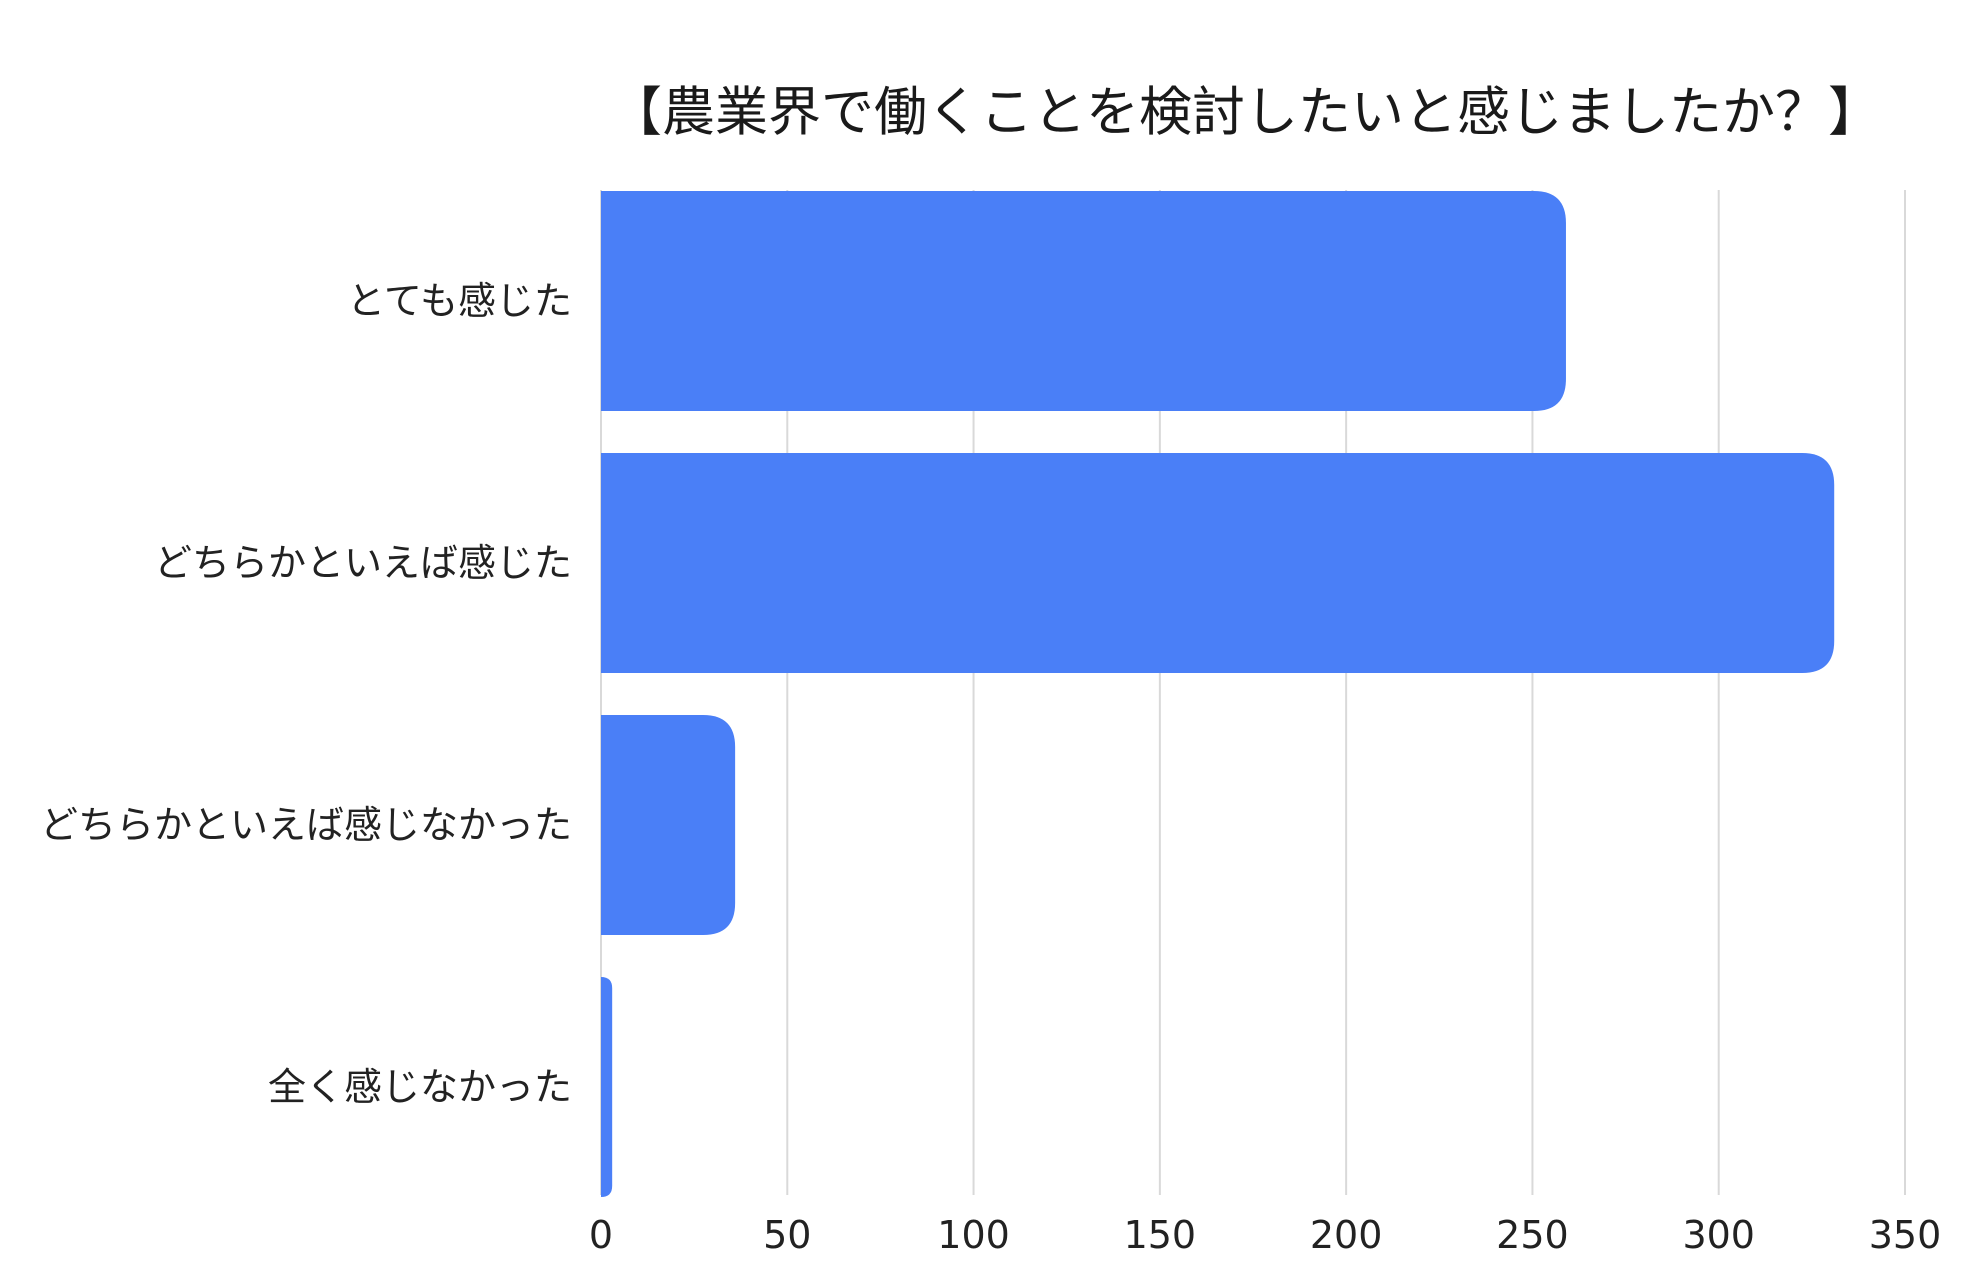  What do you see at coordinates (601, 1235) in the screenshot?
I see `x-tick-label: 0` at bounding box center [601, 1235].